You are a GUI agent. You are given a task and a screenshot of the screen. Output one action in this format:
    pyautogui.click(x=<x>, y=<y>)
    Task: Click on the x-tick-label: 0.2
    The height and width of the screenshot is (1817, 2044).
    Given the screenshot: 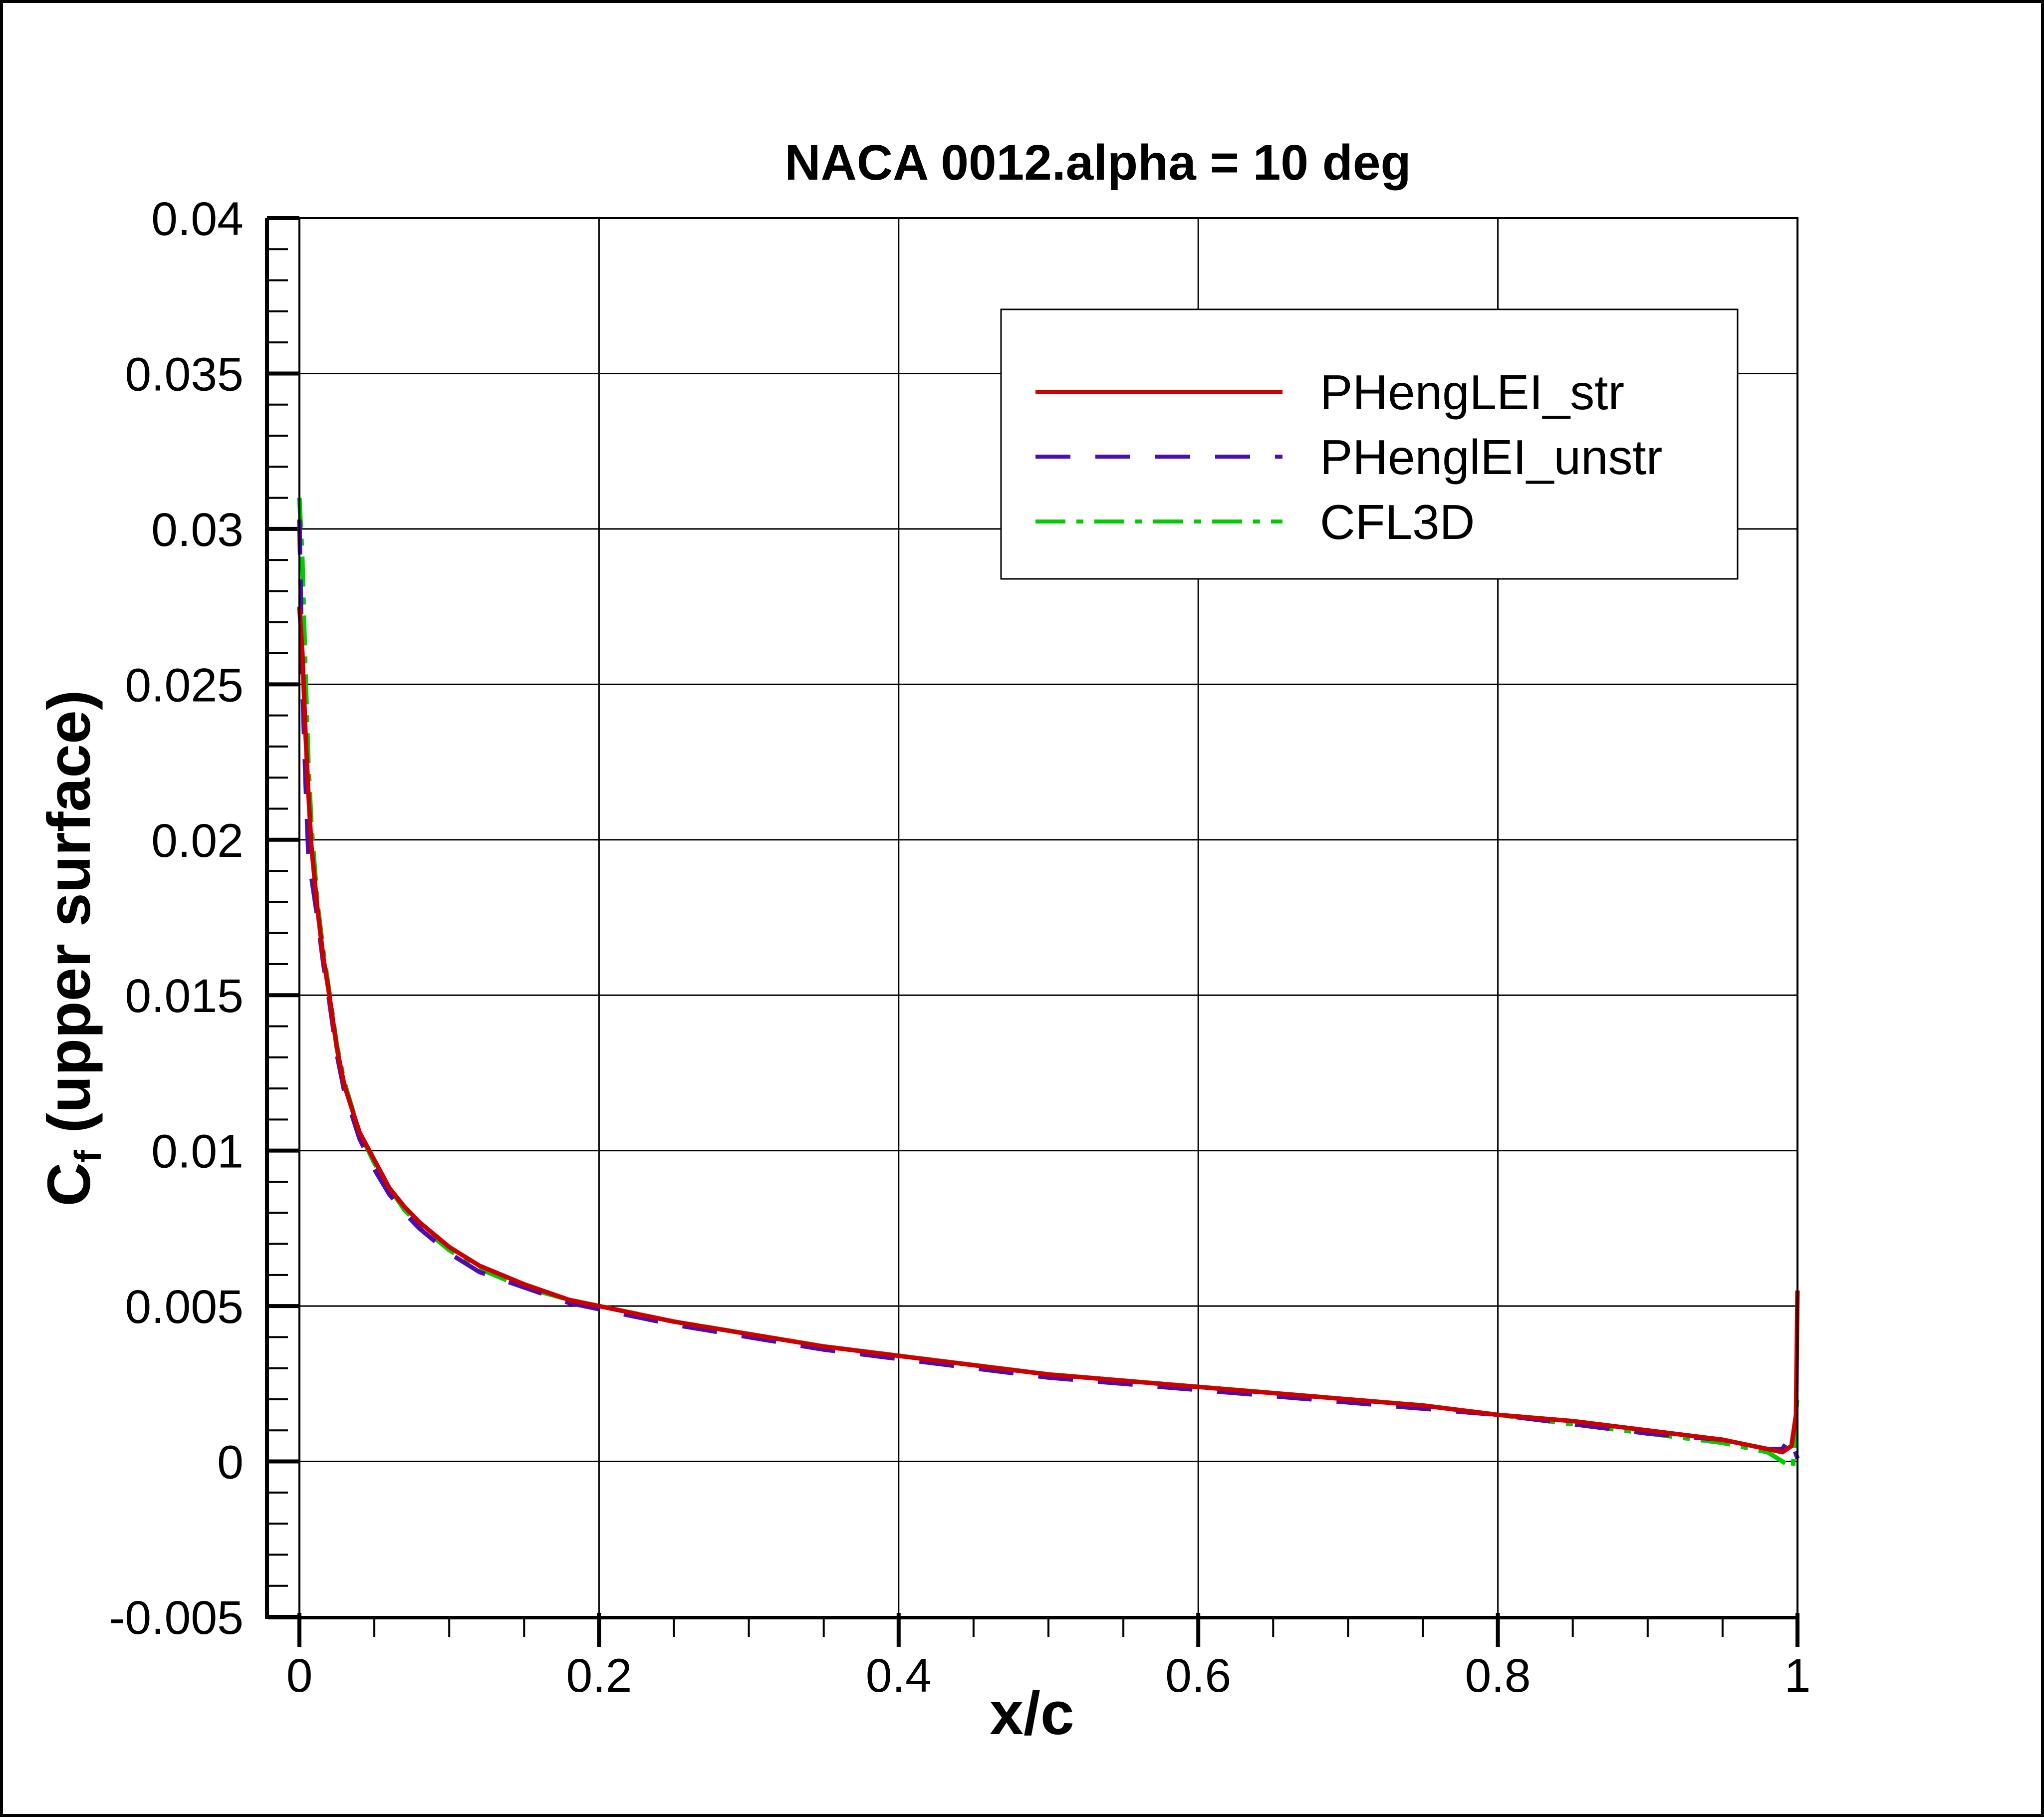 What is the action you would take?
    pyautogui.click(x=599, y=1675)
    